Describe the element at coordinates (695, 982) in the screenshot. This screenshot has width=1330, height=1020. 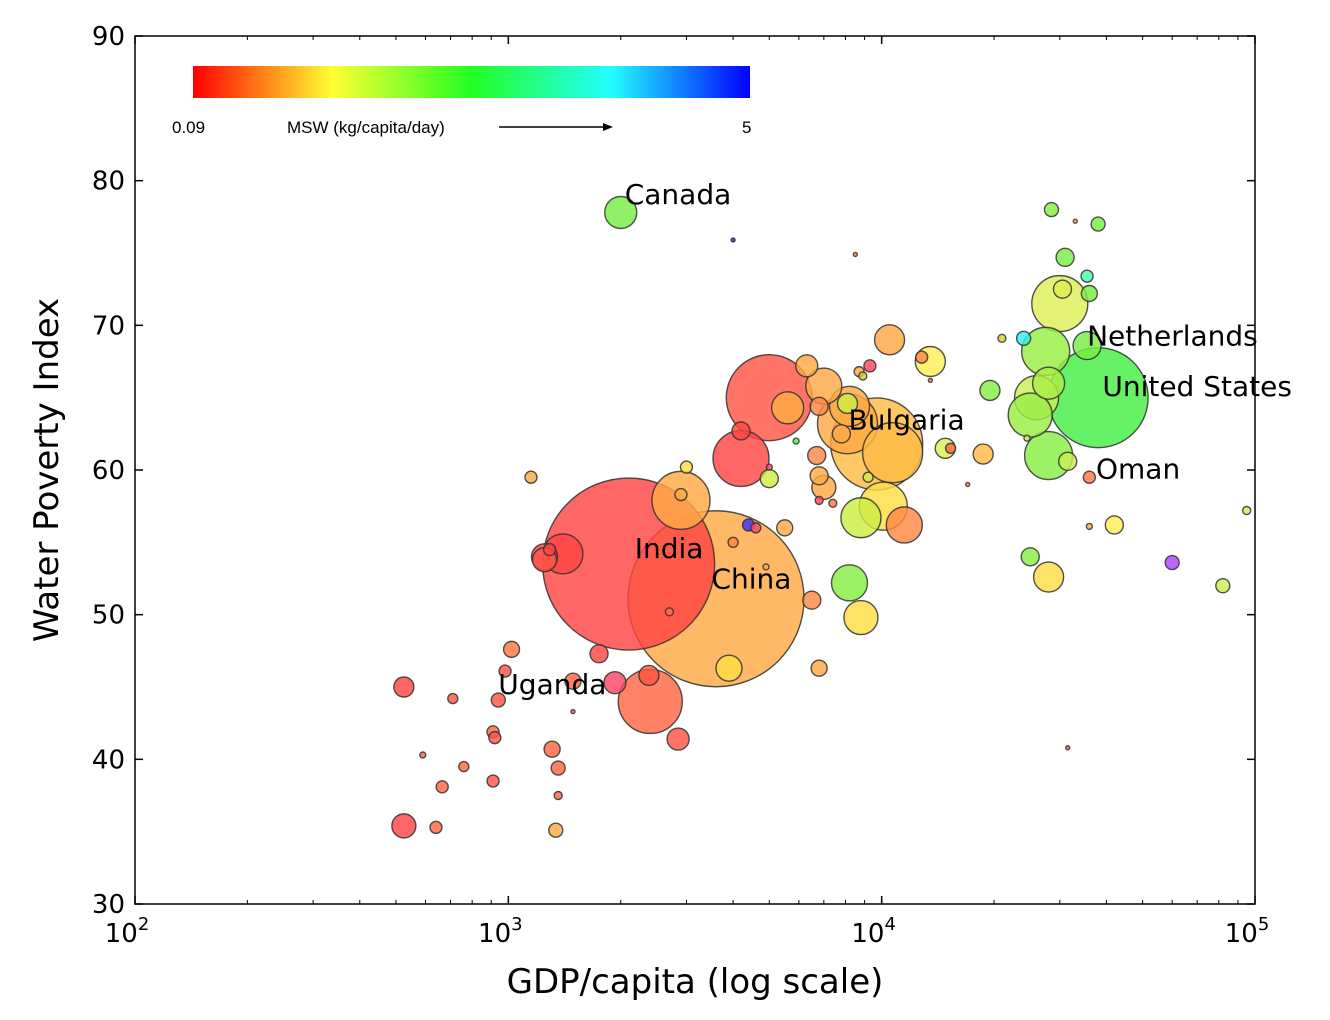
I see `x-axis-title: GDP/capita (log scale)` at that location.